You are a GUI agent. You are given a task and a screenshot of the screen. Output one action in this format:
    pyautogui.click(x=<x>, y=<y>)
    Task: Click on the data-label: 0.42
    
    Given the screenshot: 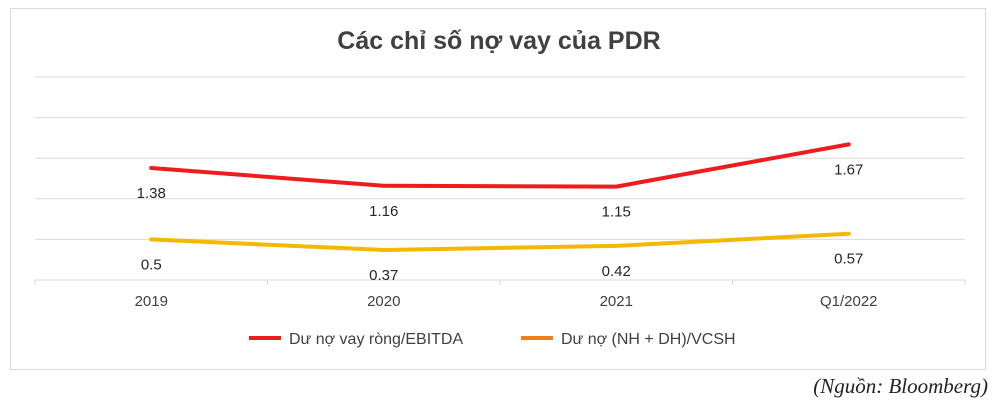 What is the action you would take?
    pyautogui.click(x=616, y=271)
    